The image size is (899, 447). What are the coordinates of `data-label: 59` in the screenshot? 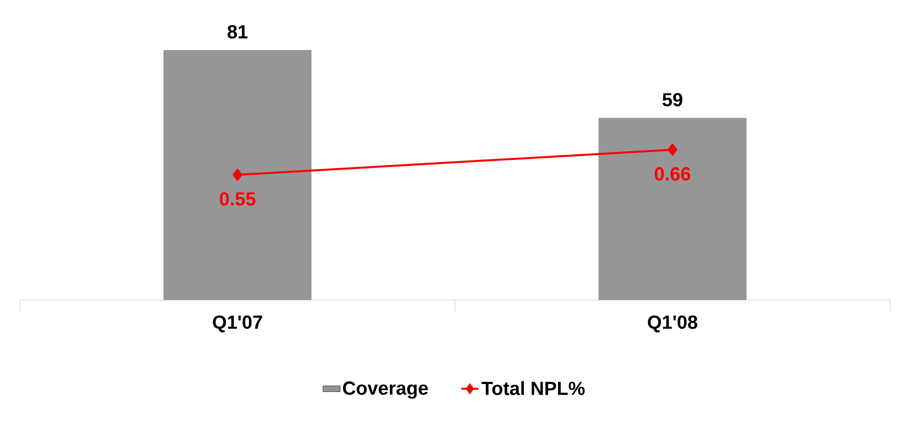 It's located at (672, 99).